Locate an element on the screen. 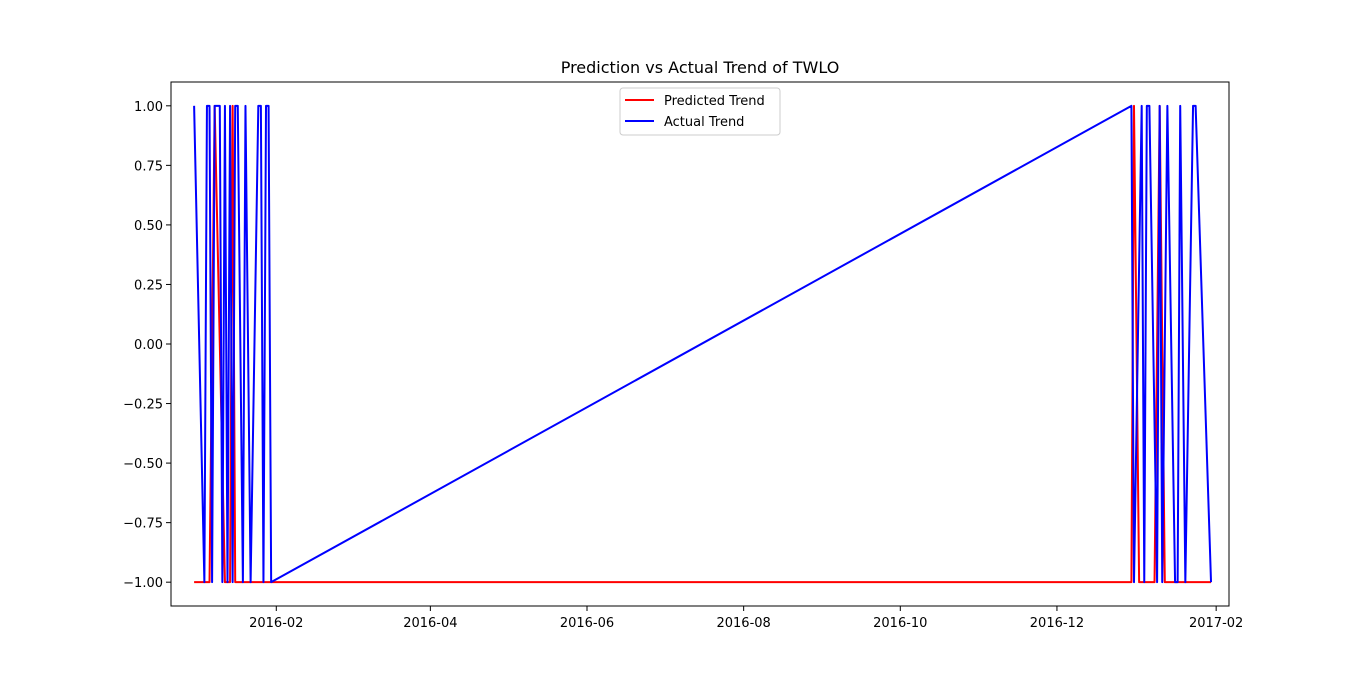 The height and width of the screenshot is (681, 1366). legend: Predicted Trend Actual Trend is located at coordinates (700, 111).